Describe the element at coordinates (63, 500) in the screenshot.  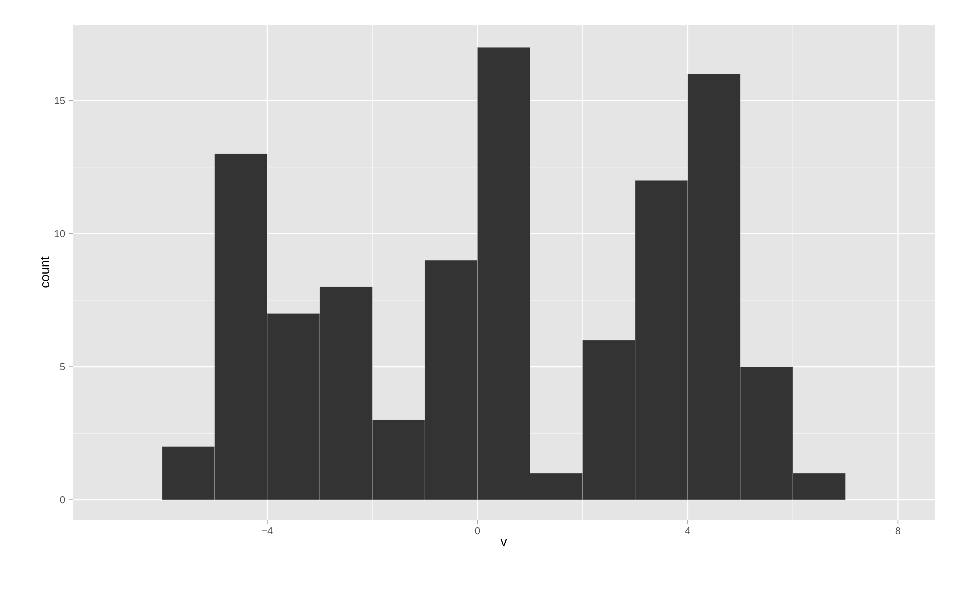
I see `y-tick-label: 0` at that location.